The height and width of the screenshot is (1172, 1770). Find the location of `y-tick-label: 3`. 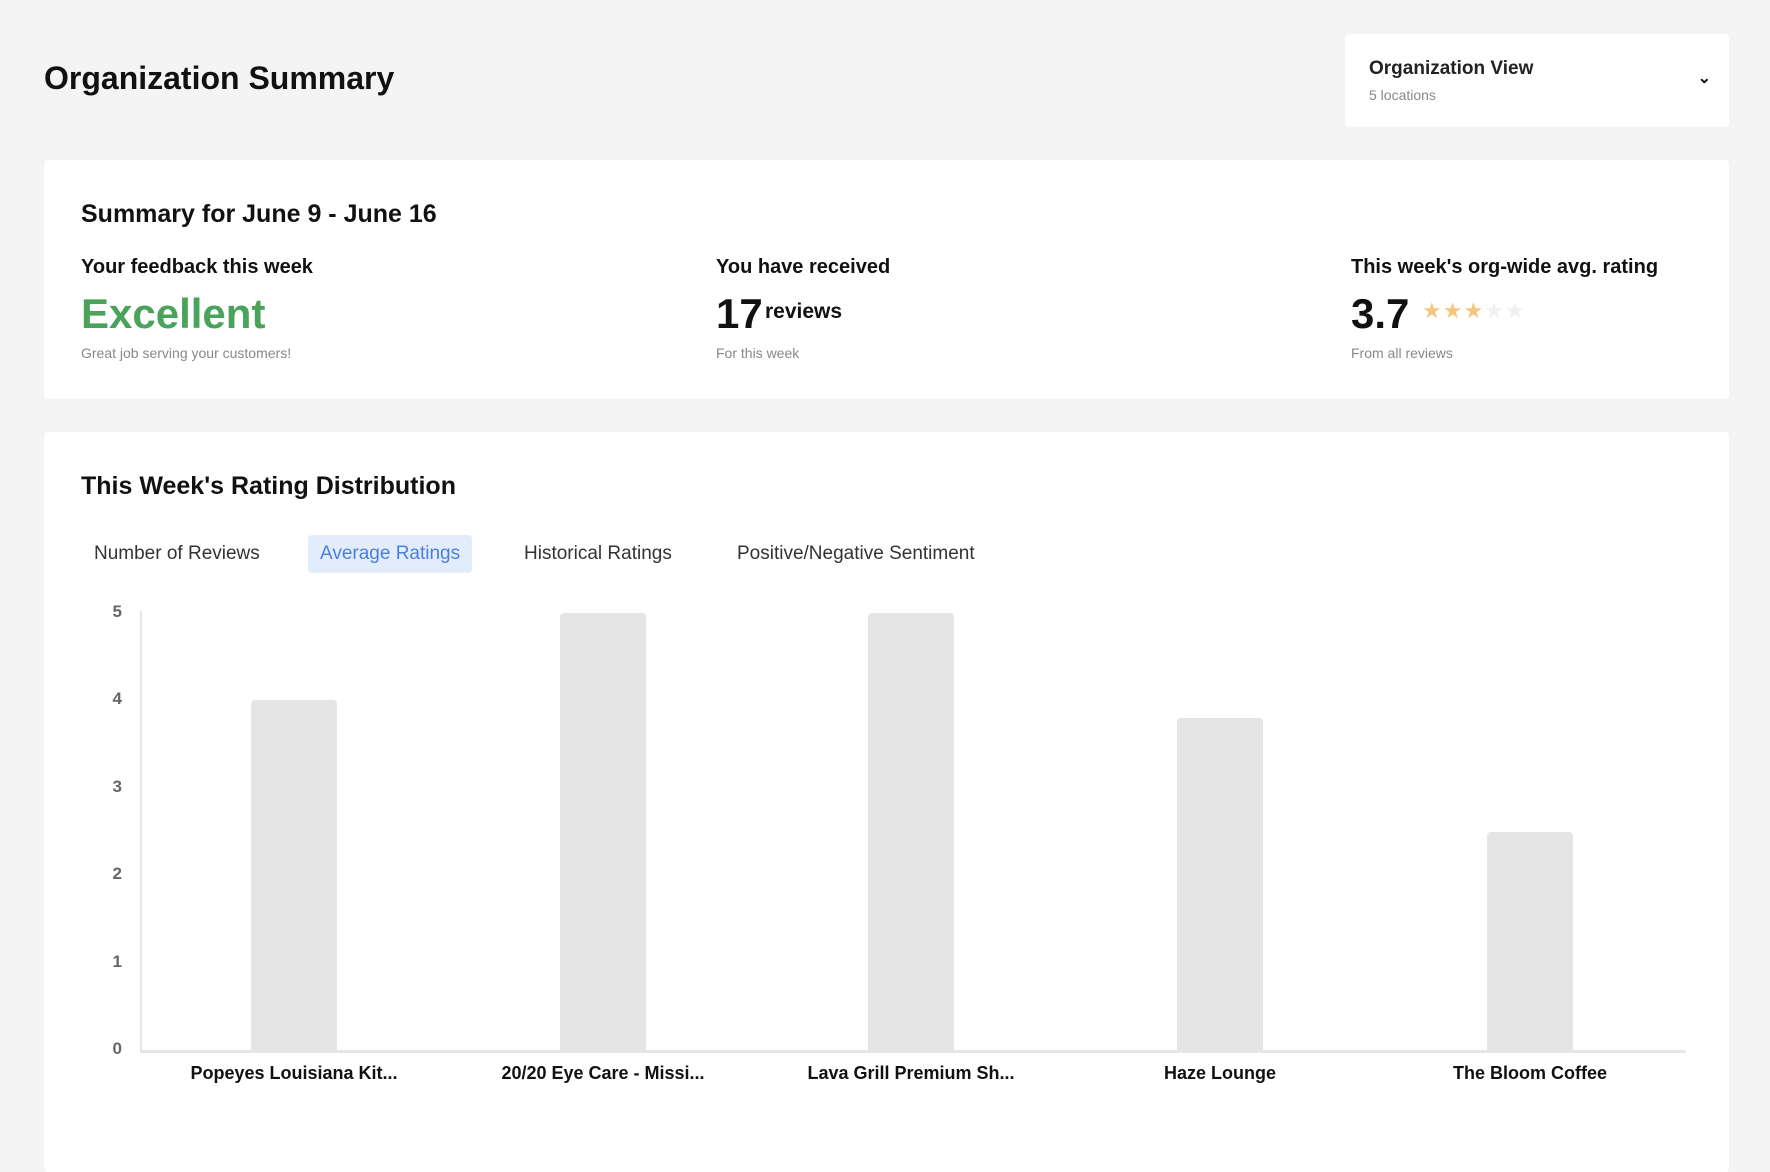

y-tick-label: 3 is located at coordinates (117, 786).